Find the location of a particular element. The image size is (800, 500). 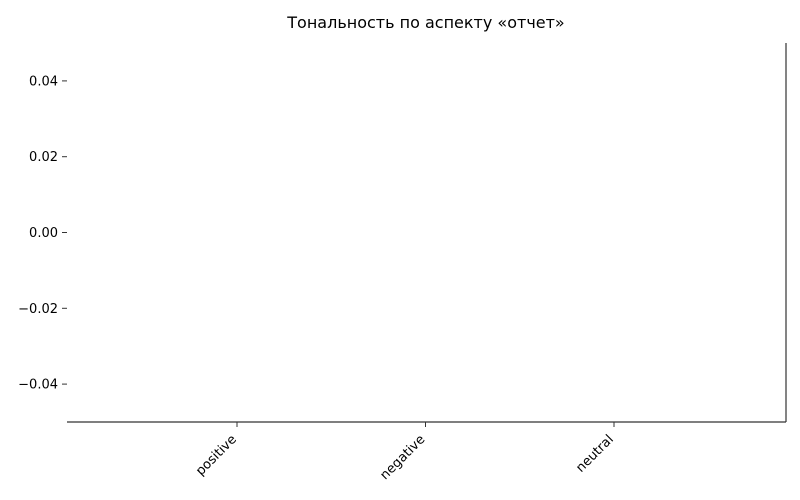

y-ticks: 0.04 0.02 0.00 −0.02 −0.04 is located at coordinates (42, 233).